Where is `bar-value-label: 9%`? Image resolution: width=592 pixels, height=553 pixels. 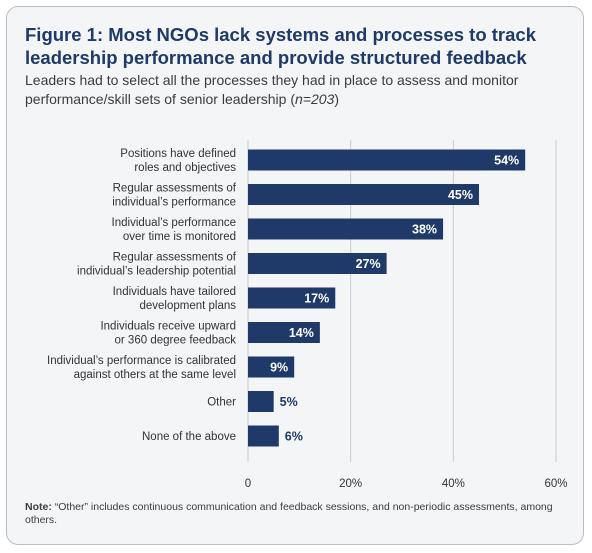
bar-value-label: 9% is located at coordinates (279, 368).